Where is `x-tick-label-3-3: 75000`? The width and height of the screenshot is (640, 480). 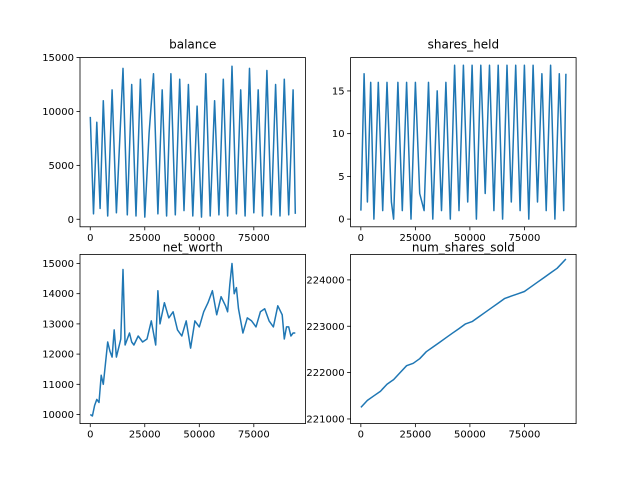
x-tick-label-3-3: 75000 is located at coordinates (525, 435).